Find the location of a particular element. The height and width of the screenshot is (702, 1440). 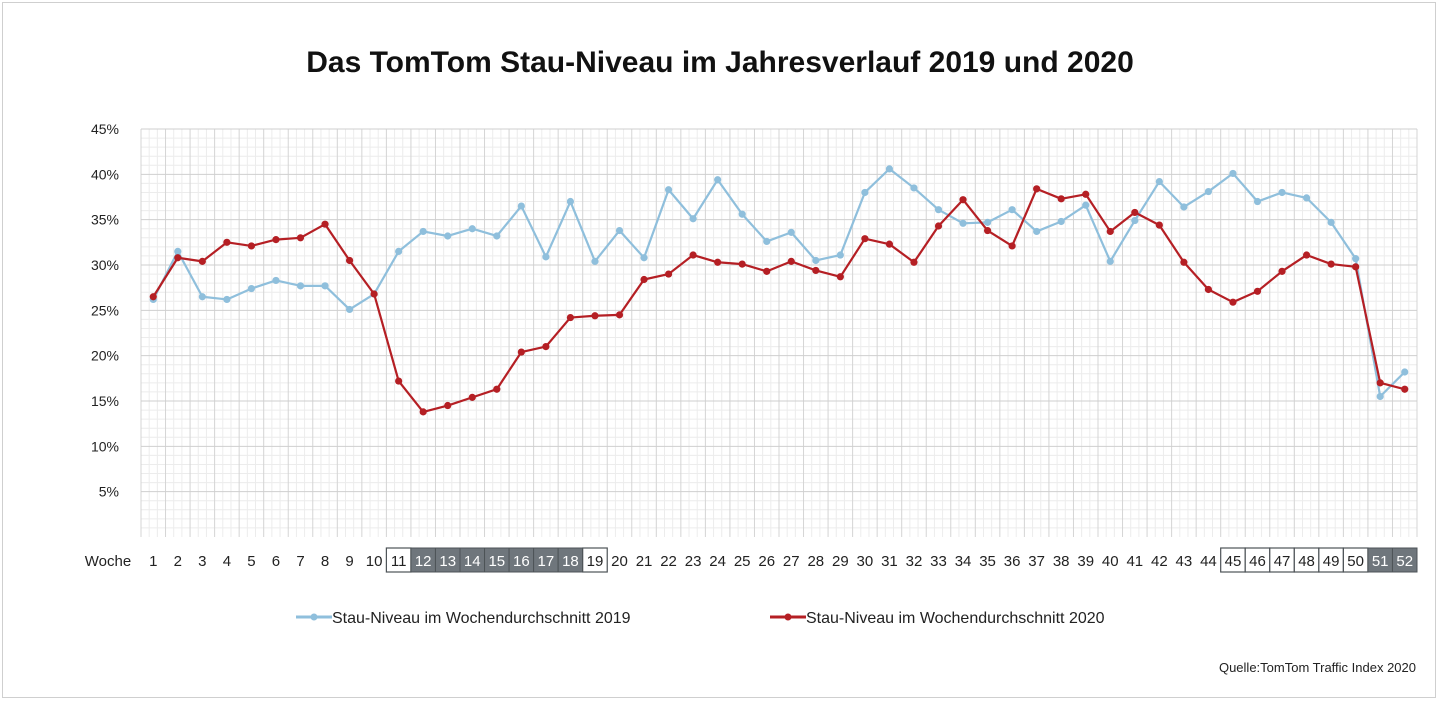

legend-item-2020: Stau-Niveau im Wochendurchschnitt 2020 is located at coordinates (937, 618).